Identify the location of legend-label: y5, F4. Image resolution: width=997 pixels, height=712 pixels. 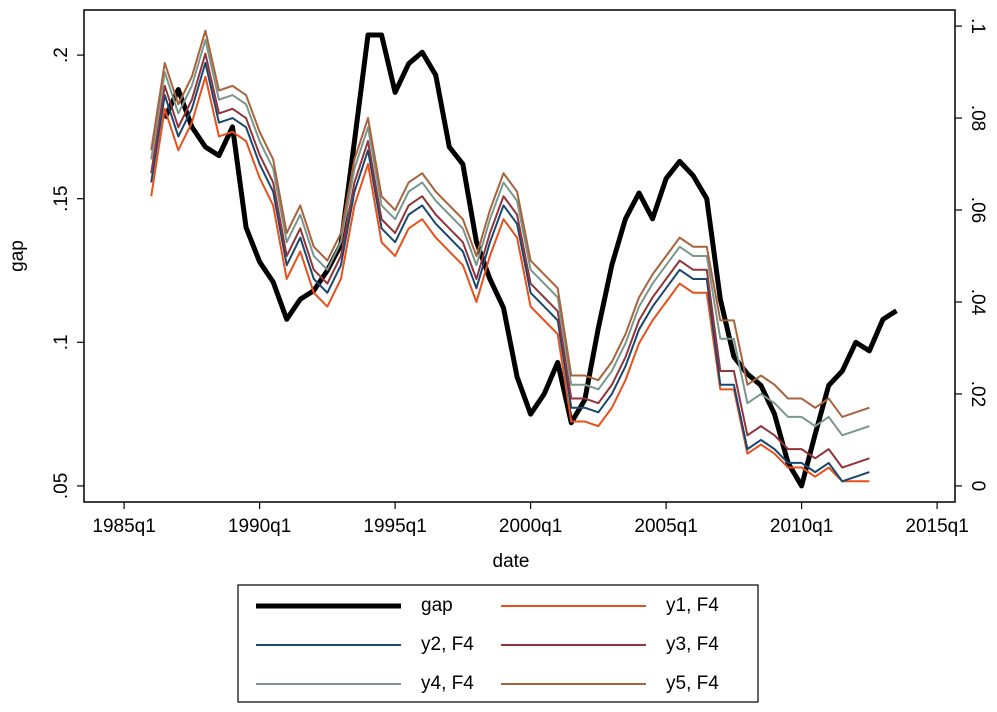
(692, 683).